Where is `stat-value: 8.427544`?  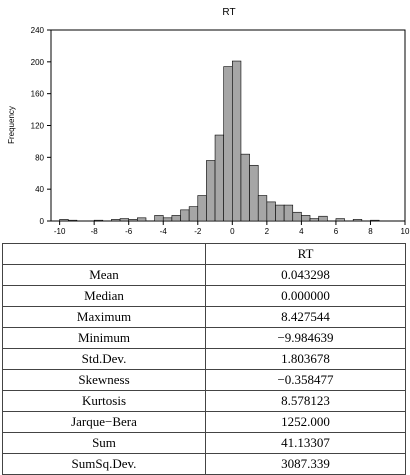
stat-value: 8.427544 is located at coordinates (305, 317).